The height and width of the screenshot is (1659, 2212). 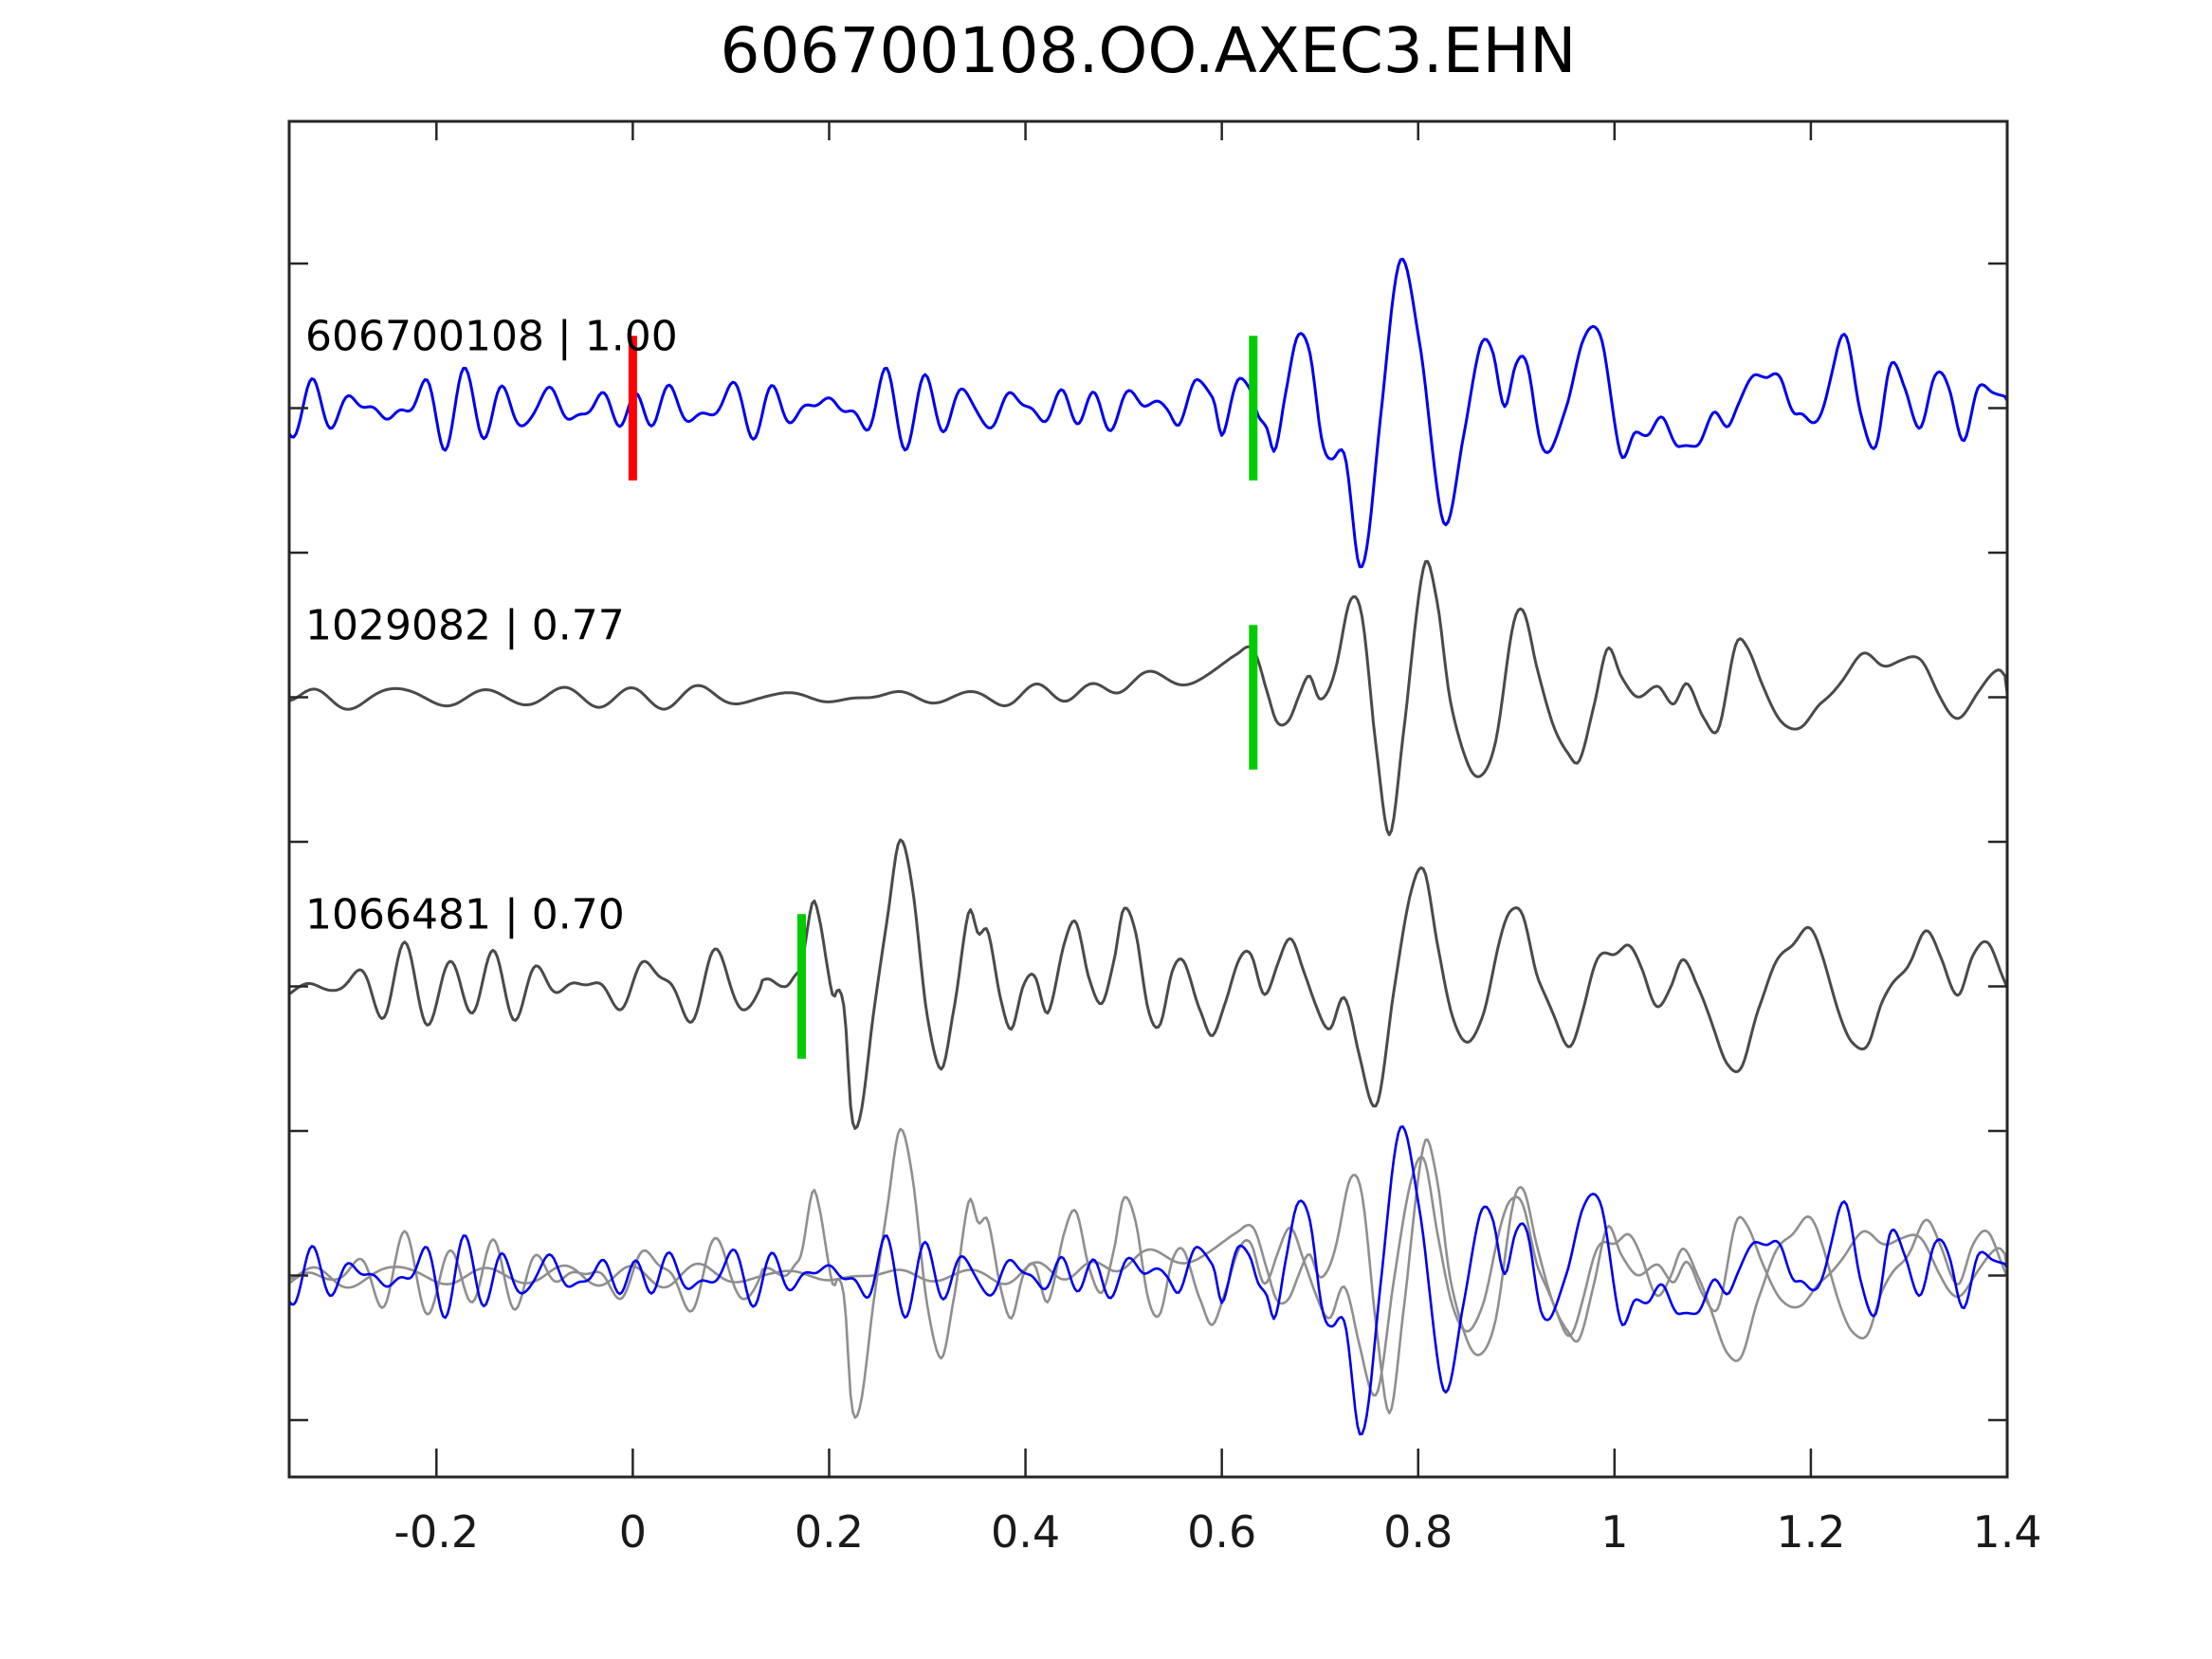 What do you see at coordinates (2006, 1532) in the screenshot?
I see `x-tick-label: 1.4` at bounding box center [2006, 1532].